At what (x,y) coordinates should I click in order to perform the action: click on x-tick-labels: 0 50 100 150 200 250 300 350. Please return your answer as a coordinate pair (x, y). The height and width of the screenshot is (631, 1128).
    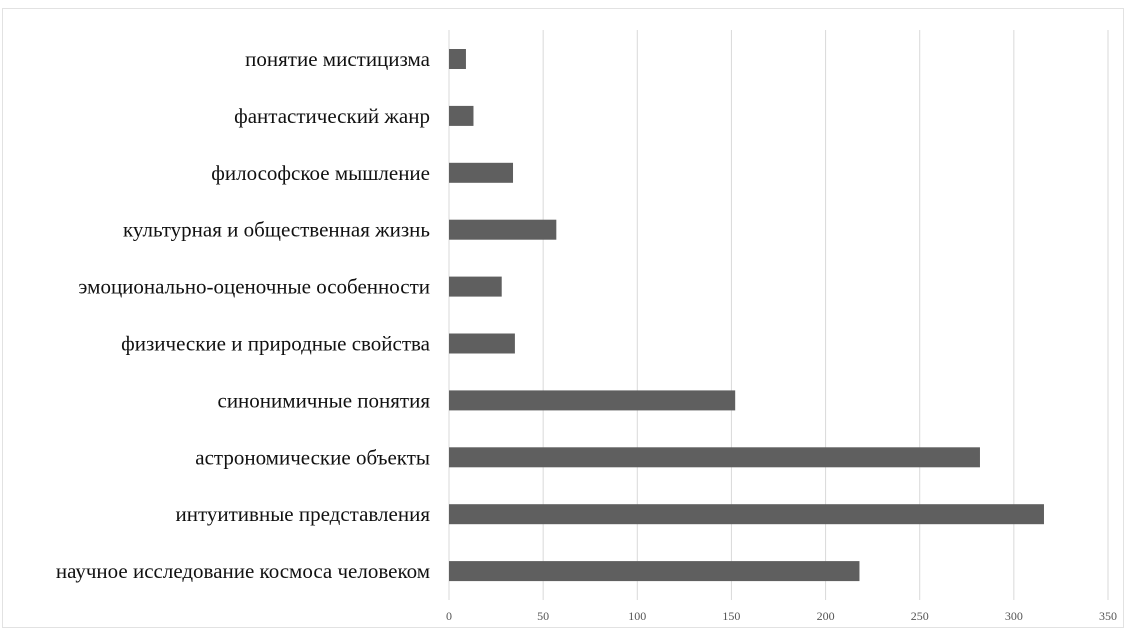
    Looking at the image, I should click on (781, 616).